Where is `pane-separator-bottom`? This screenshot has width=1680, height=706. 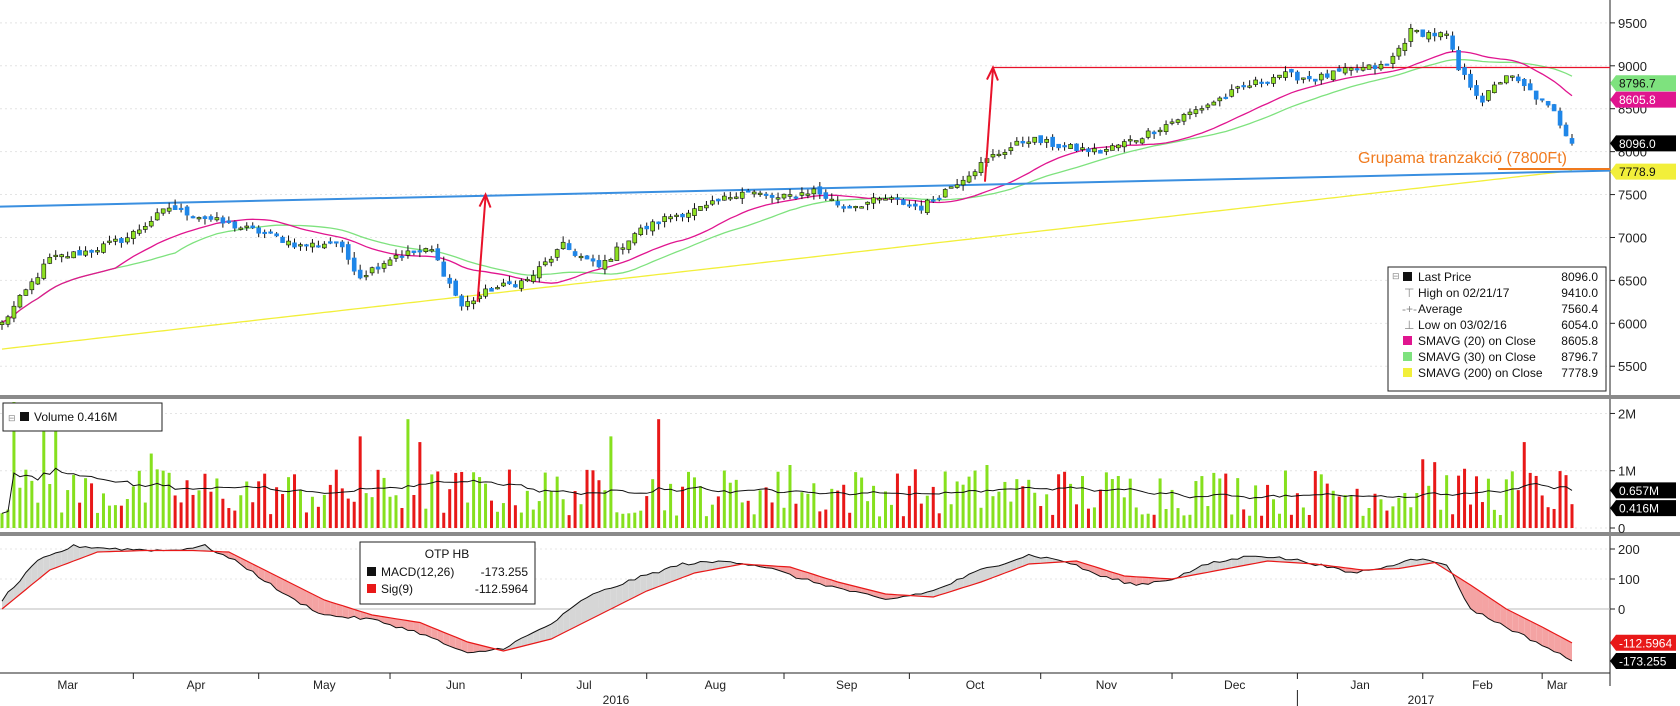
pane-separator-bottom is located at coordinates (840, 534).